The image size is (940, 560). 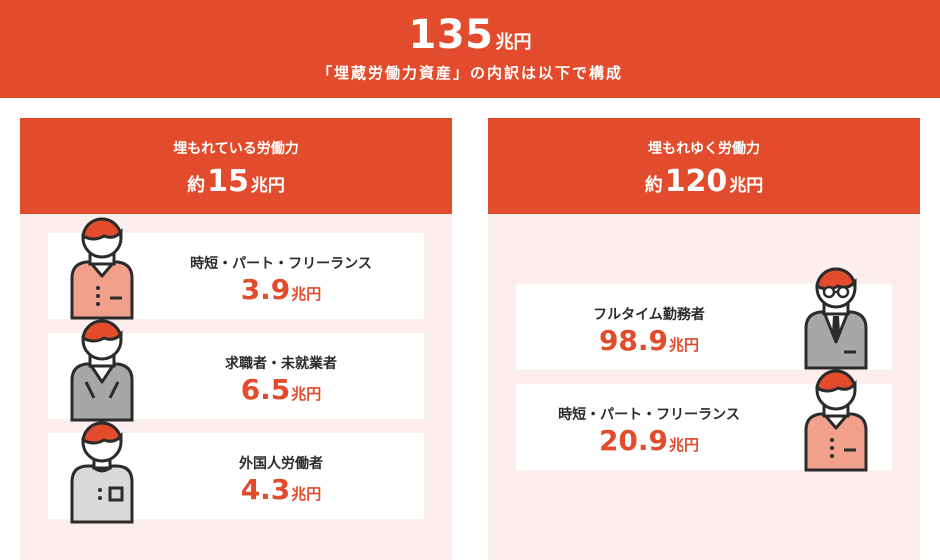 I want to click on card-value-number: 4.3, so click(x=265, y=489).